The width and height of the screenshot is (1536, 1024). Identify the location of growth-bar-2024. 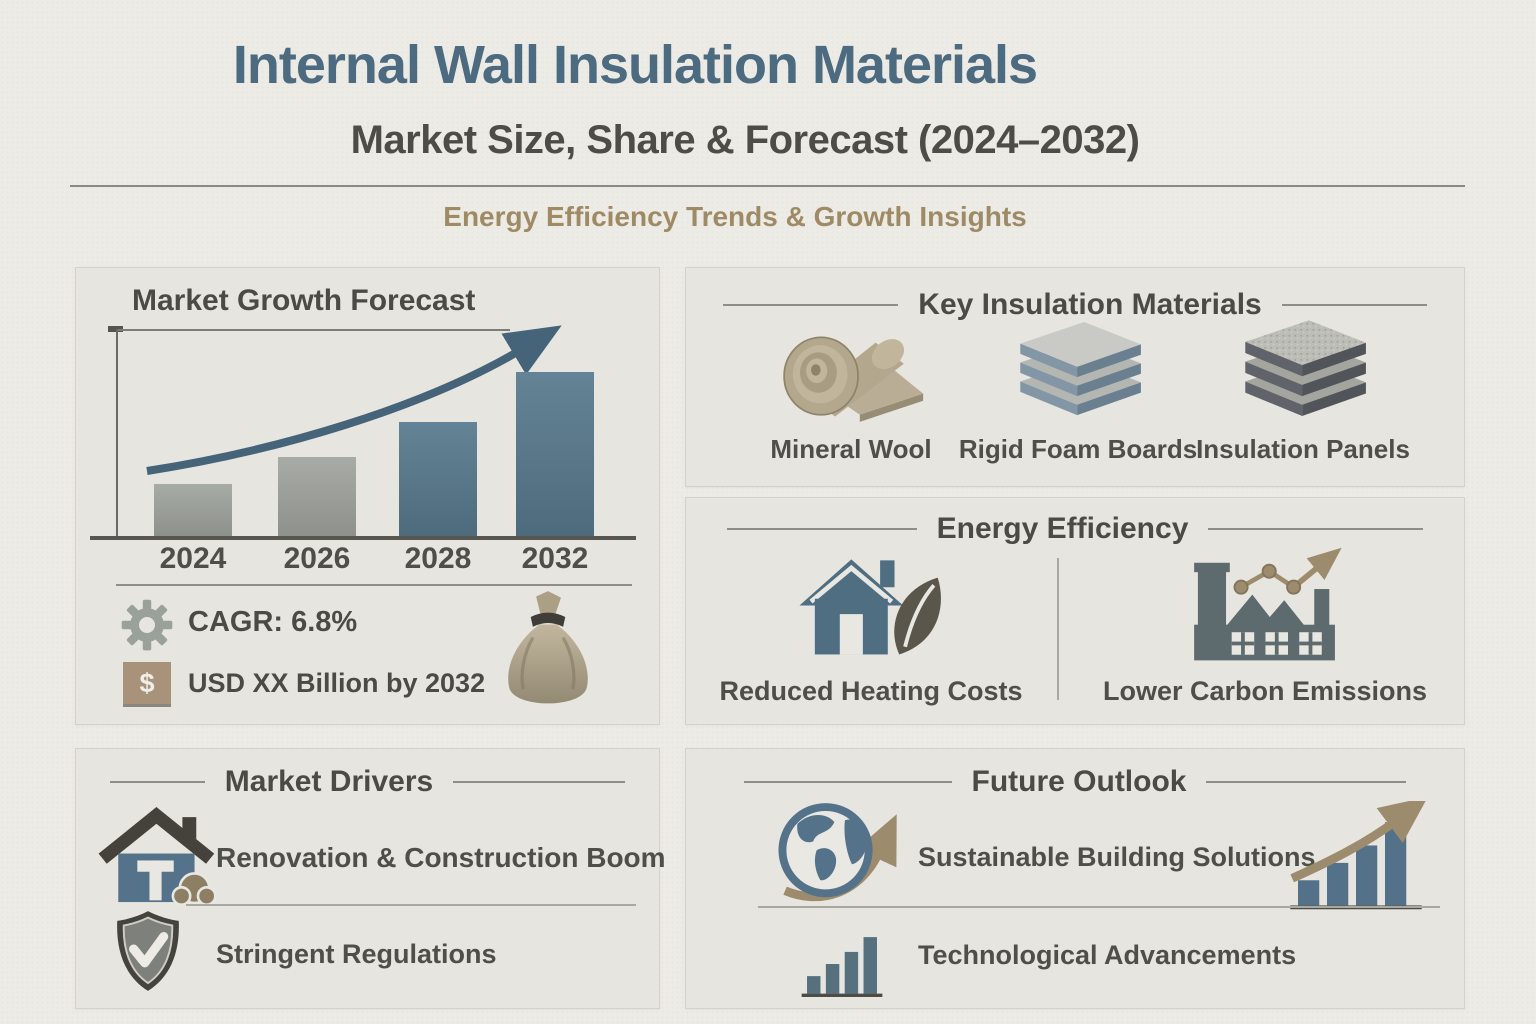
(193, 510).